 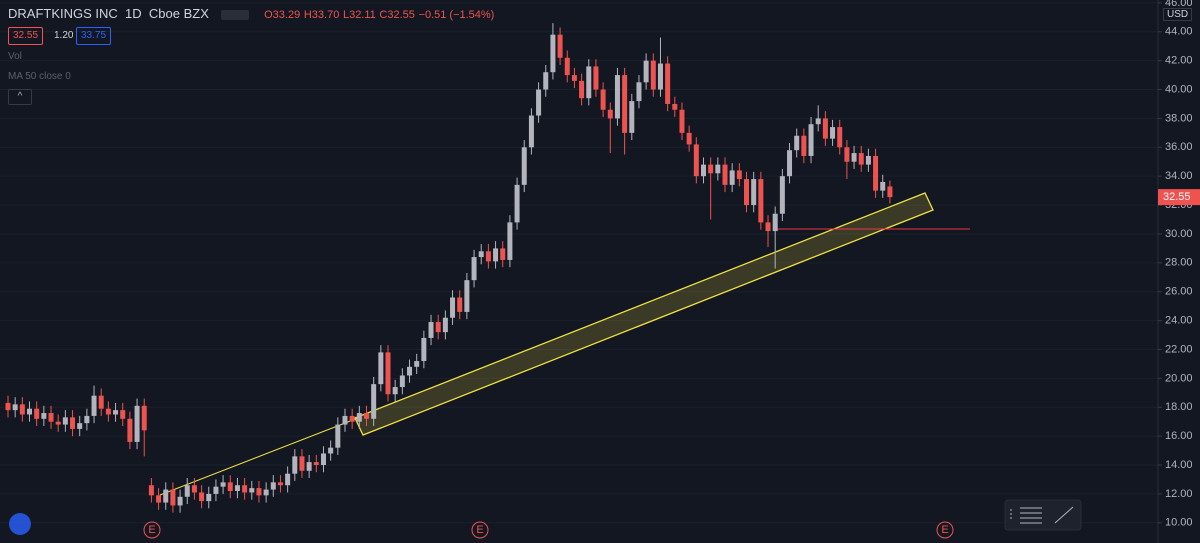 What do you see at coordinates (94, 36) in the screenshot?
I see `ask-button: 33.75` at bounding box center [94, 36].